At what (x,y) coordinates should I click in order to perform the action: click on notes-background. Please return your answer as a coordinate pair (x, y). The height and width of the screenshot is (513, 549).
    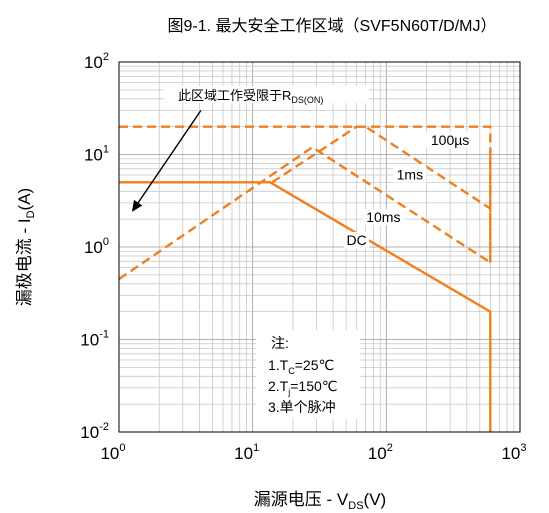
    Looking at the image, I should click on (308, 374).